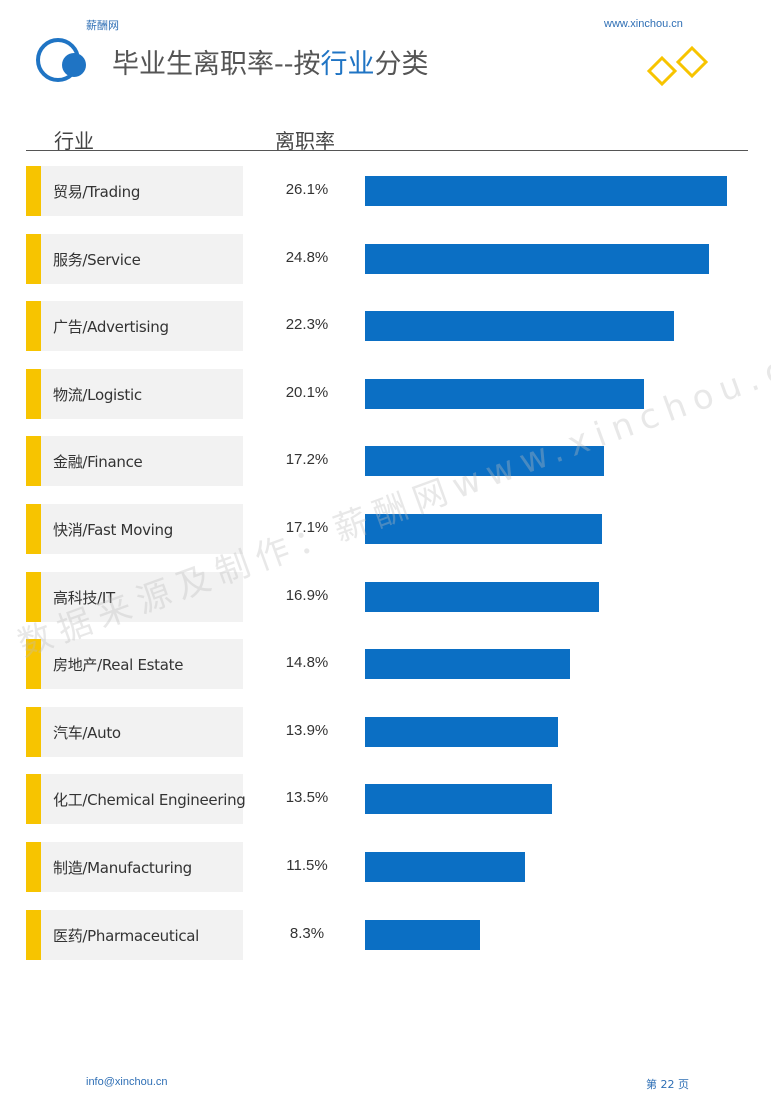 The height and width of the screenshot is (1114, 771). Describe the element at coordinates (305, 141) in the screenshot. I see `column-header-rate: 离职率` at that location.